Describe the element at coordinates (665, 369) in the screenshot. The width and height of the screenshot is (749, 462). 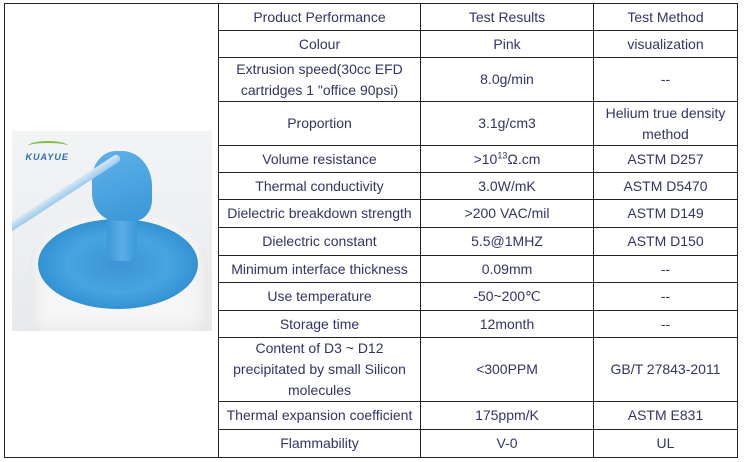
I see `method-cell: GB/T 27843-2011` at that location.